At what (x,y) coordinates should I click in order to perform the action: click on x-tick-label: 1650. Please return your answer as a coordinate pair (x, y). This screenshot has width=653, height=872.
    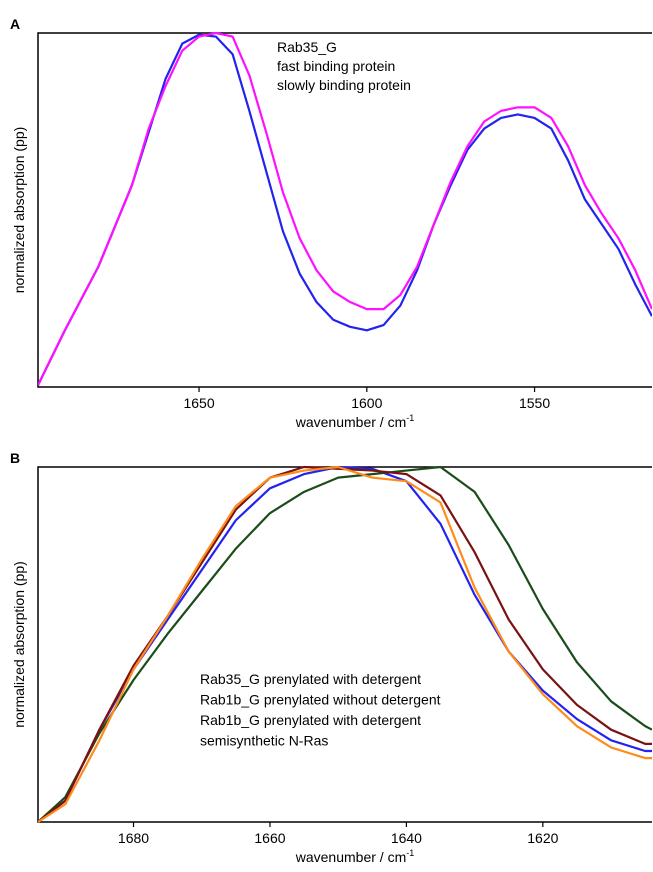
    Looking at the image, I should click on (198, 403).